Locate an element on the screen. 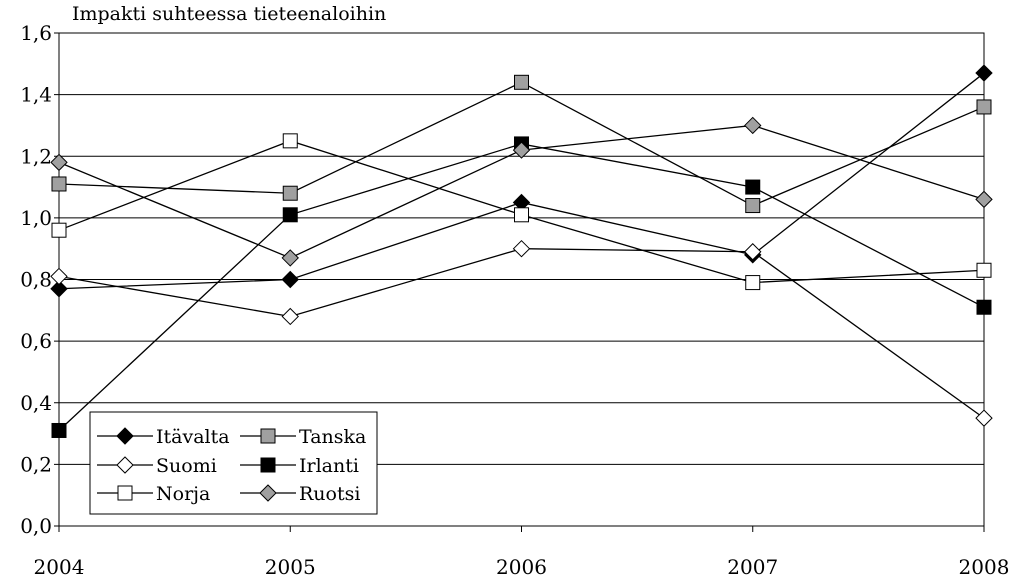 This screenshot has width=1014, height=578. y-tick-label: 0,6 is located at coordinates (36, 341).